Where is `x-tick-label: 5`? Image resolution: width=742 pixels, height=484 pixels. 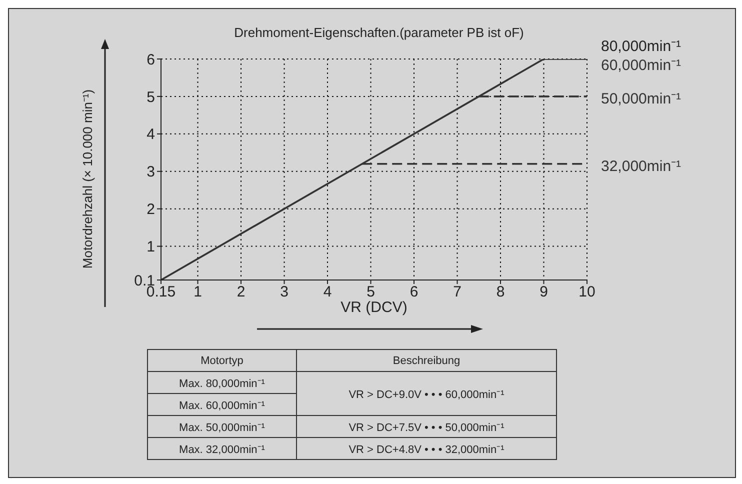 x-tick-label: 5 is located at coordinates (370, 292).